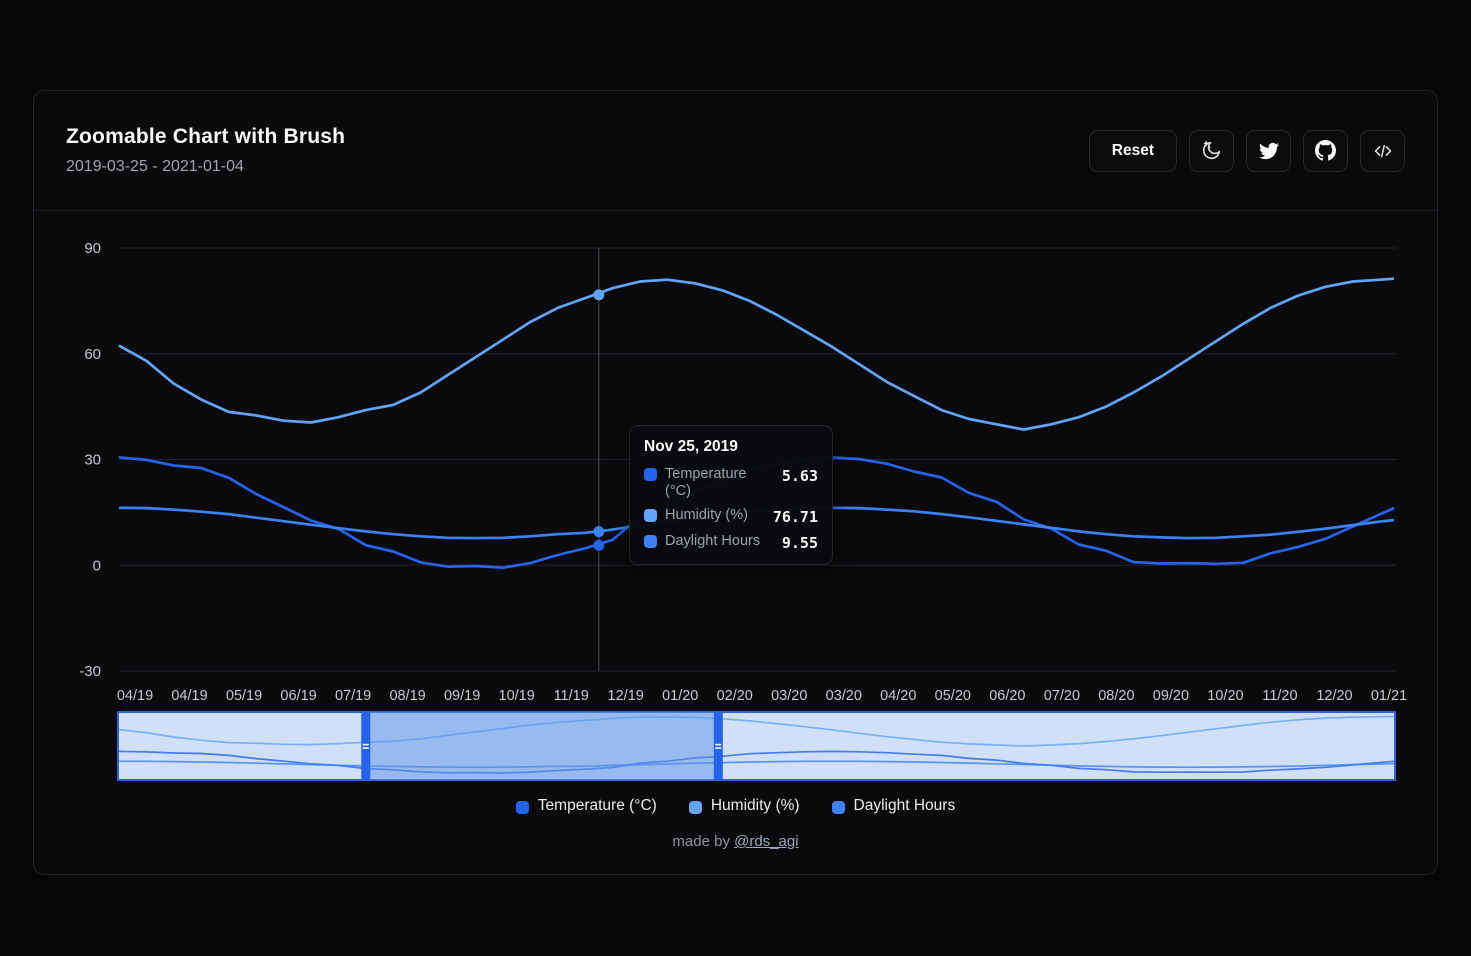 The width and height of the screenshot is (1471, 956). Describe the element at coordinates (92, 354) in the screenshot. I see `y-axis-label: 60` at that location.